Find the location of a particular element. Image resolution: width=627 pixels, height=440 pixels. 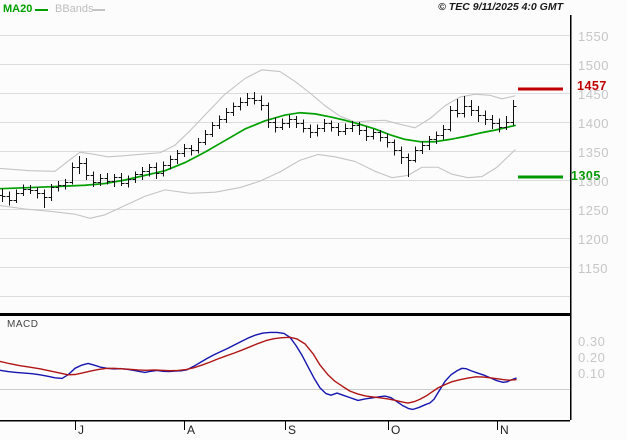

price-axis-tick-label: 1550 is located at coordinates (593, 36).